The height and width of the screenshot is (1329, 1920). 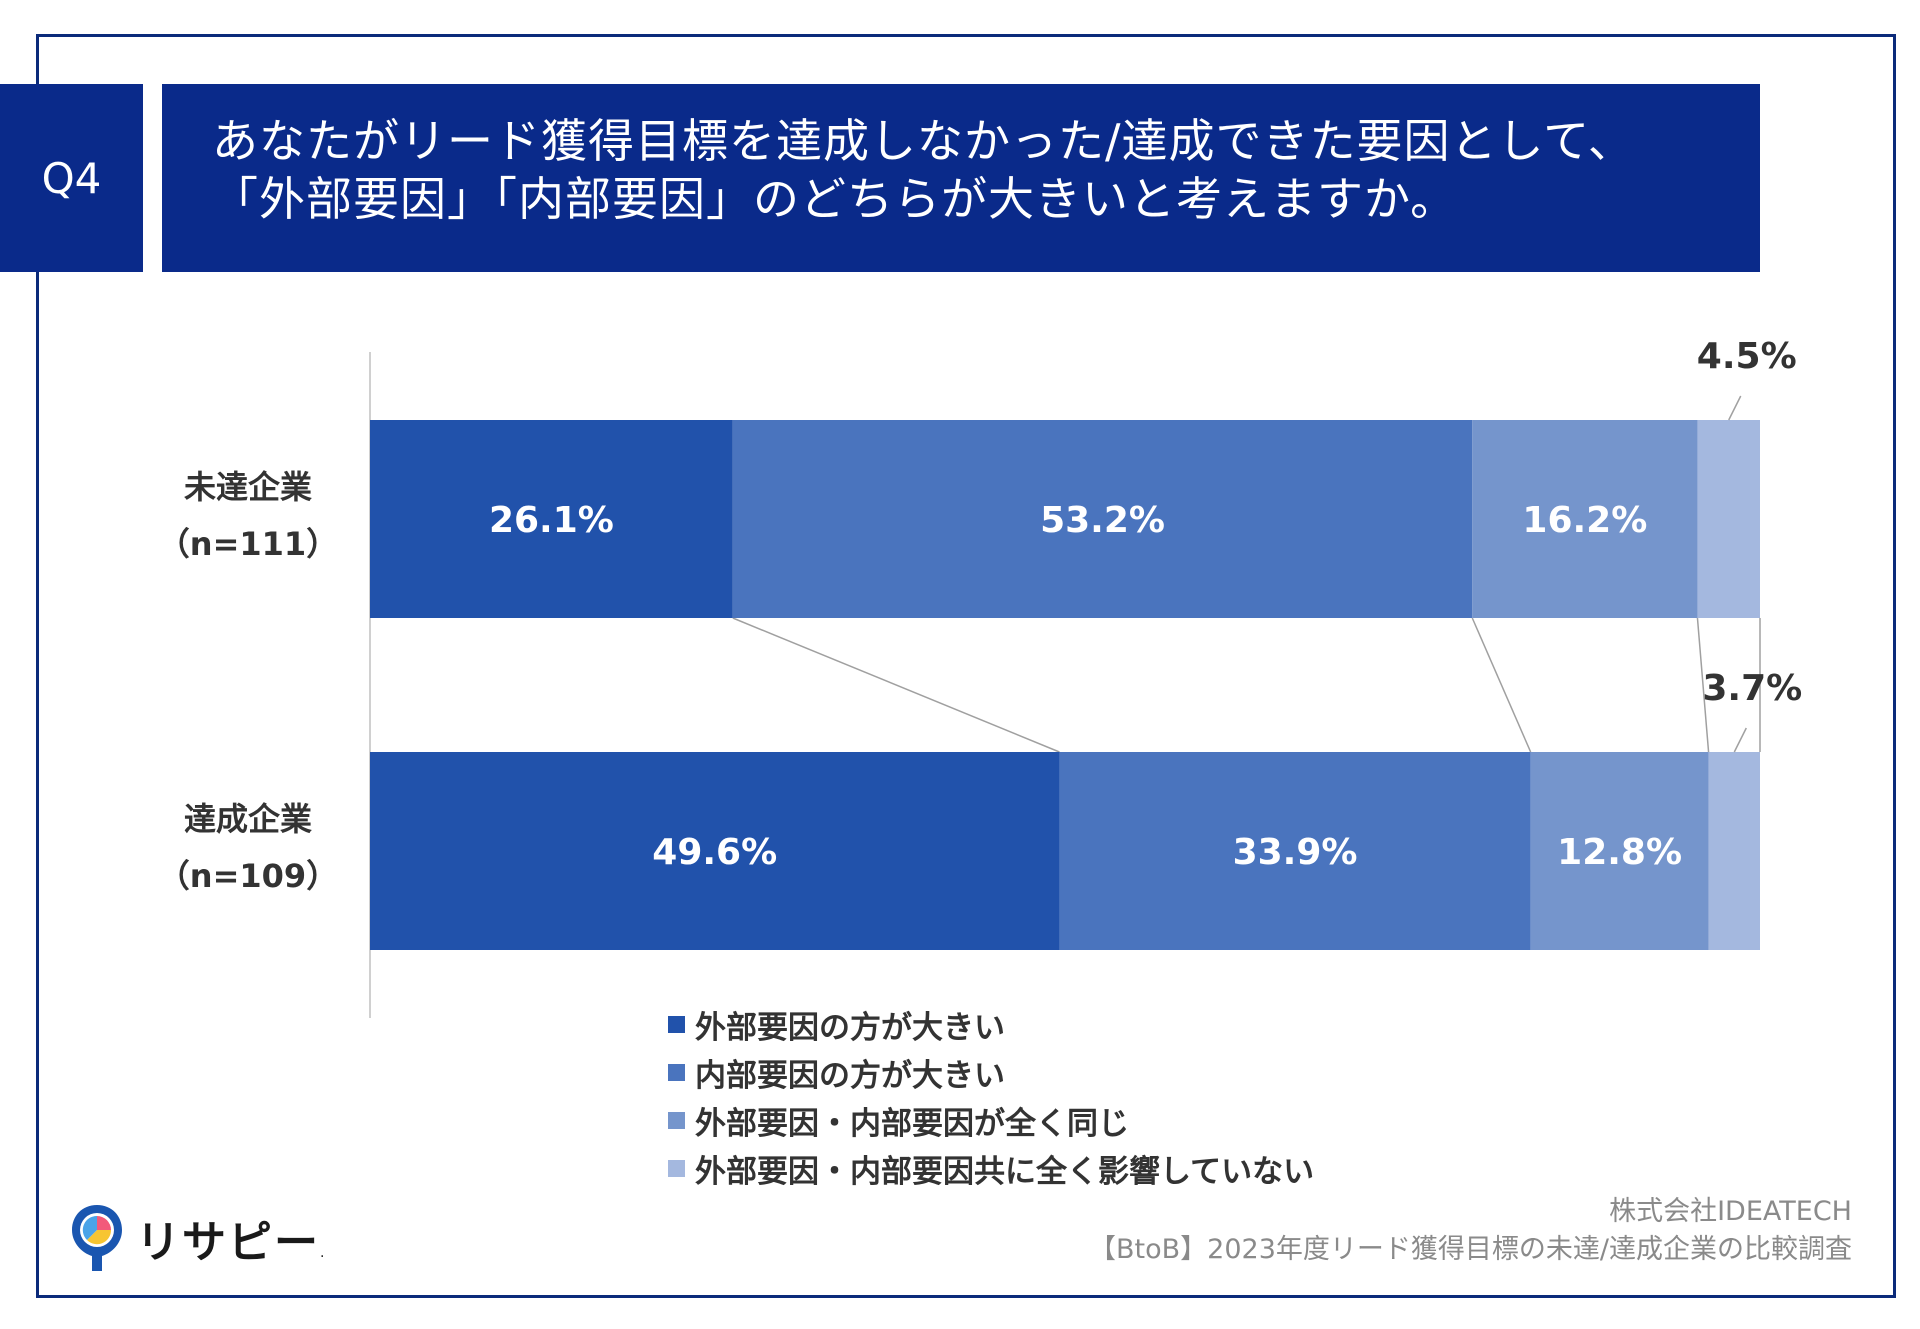 I want to click on footer-company: 株式会社IDEATECH, so click(x=1730, y=1211).